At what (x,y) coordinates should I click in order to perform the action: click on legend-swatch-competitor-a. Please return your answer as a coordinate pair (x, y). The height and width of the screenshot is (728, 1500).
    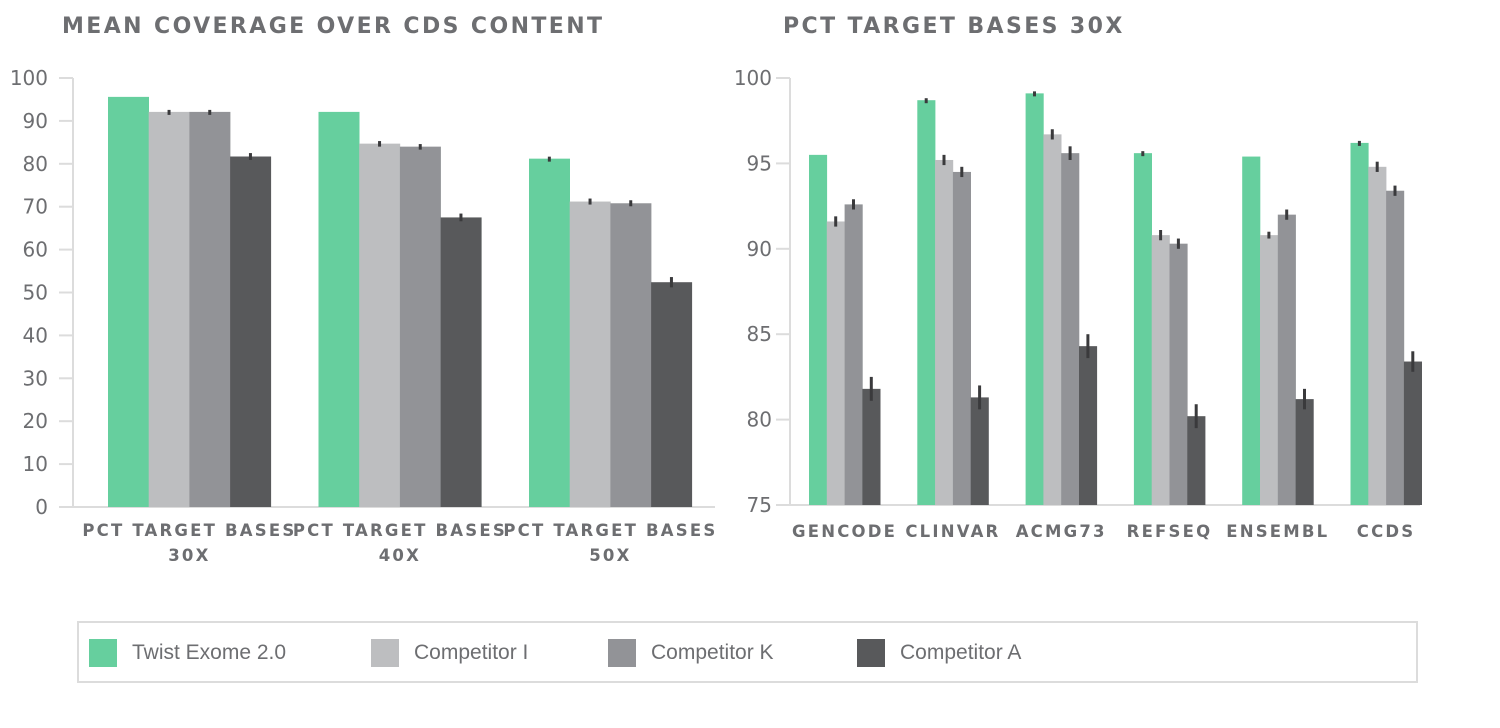
    Looking at the image, I should click on (871, 653).